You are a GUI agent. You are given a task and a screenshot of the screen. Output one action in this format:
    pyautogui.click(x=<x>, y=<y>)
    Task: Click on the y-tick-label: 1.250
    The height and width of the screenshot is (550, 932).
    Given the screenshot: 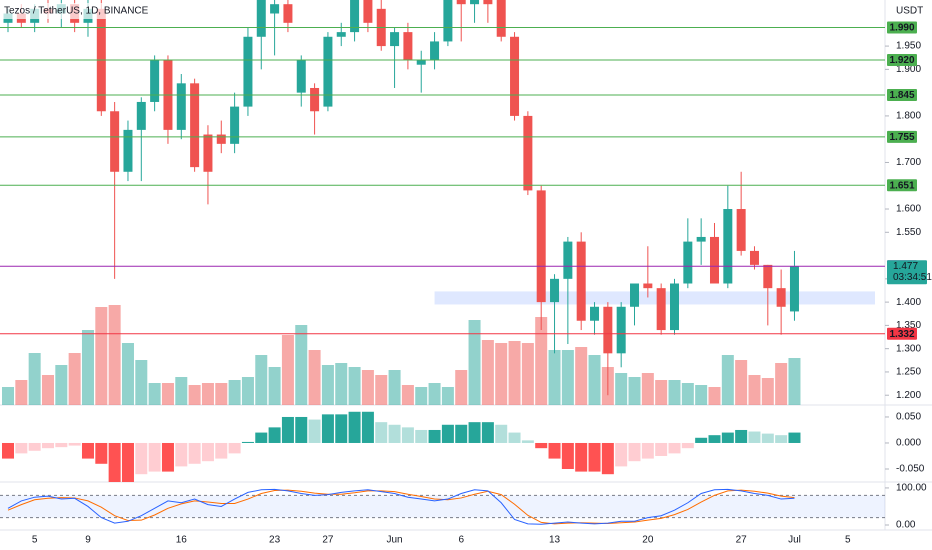 What is the action you would take?
    pyautogui.click(x=908, y=372)
    